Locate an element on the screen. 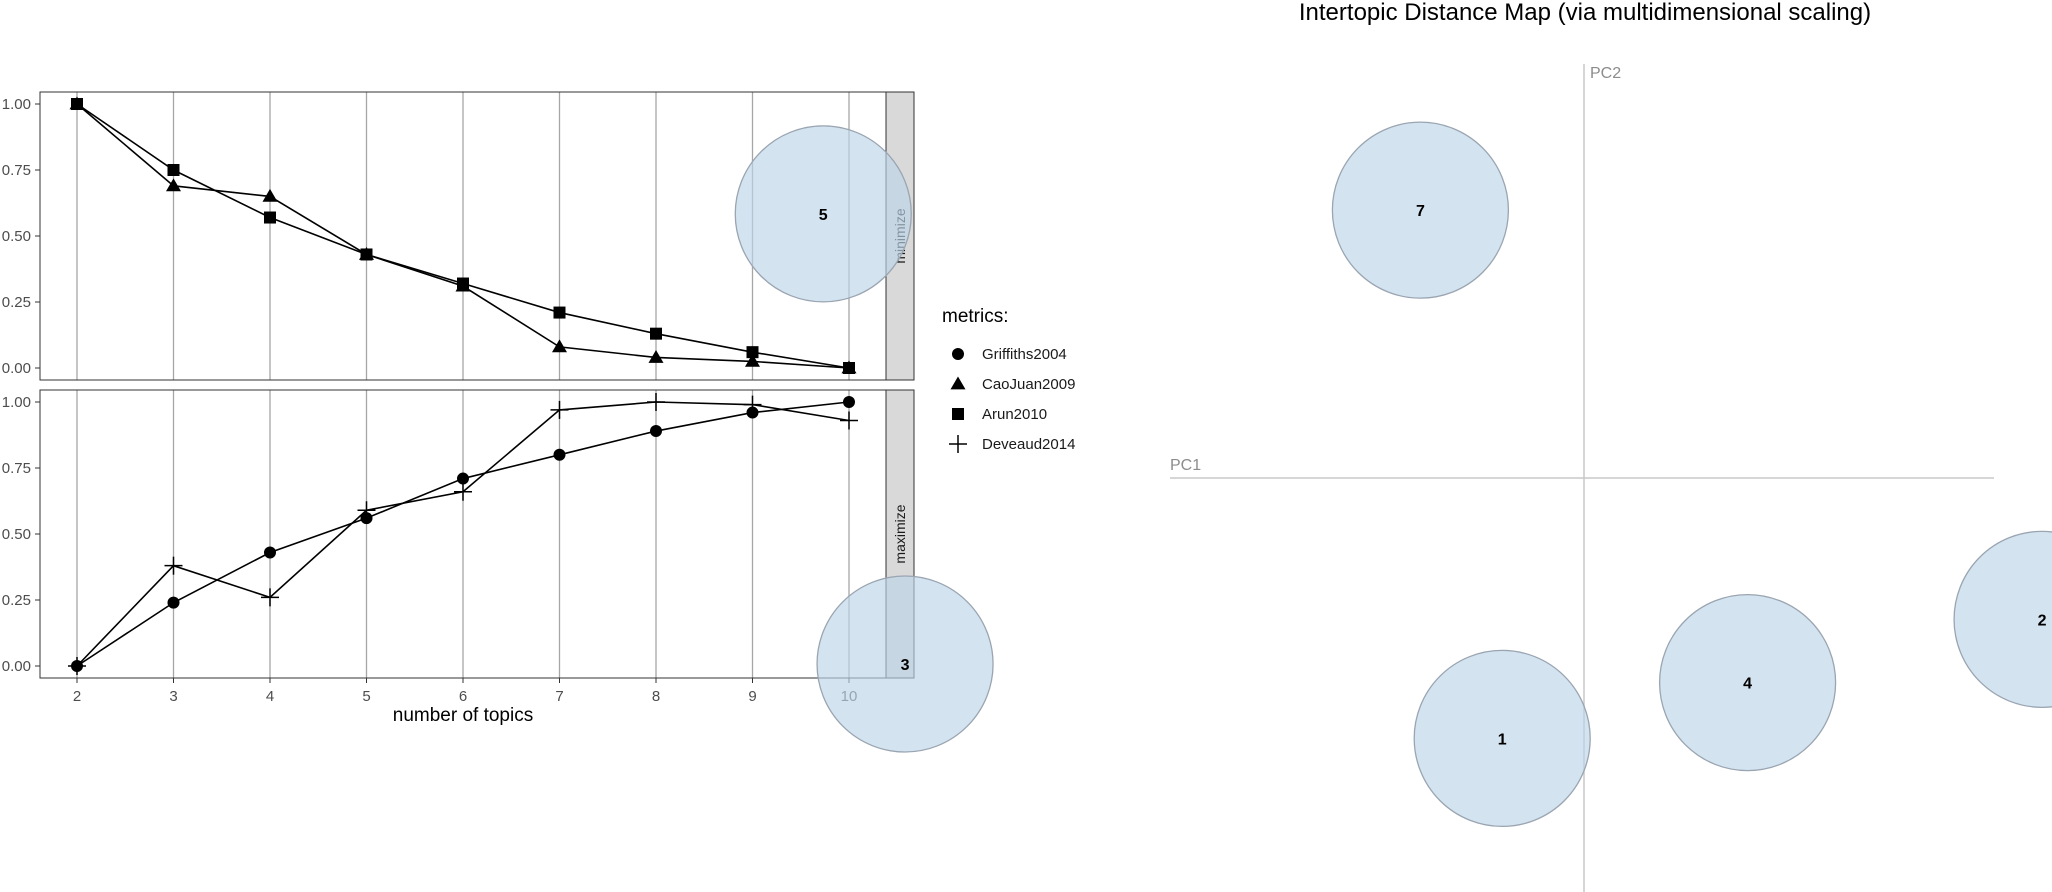  legend-label: CaoJuan2009 is located at coordinates (1028, 384).